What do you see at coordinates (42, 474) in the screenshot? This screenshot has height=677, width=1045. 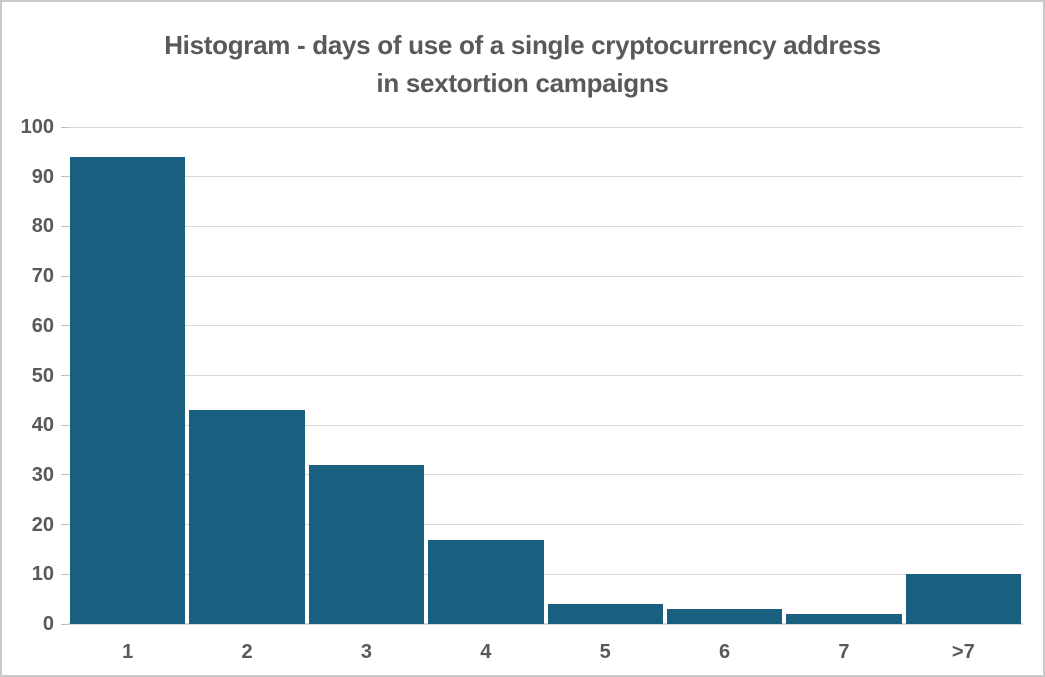 I see `y-axis-label: 30` at bounding box center [42, 474].